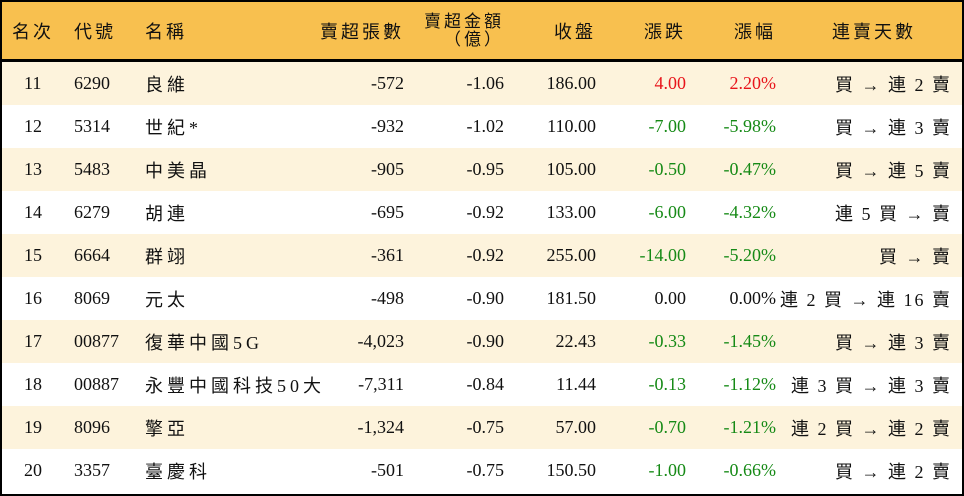 This screenshot has height=496, width=964. Describe the element at coordinates (750, 126) in the screenshot. I see `cell-change-pct: -5.98%` at that location.